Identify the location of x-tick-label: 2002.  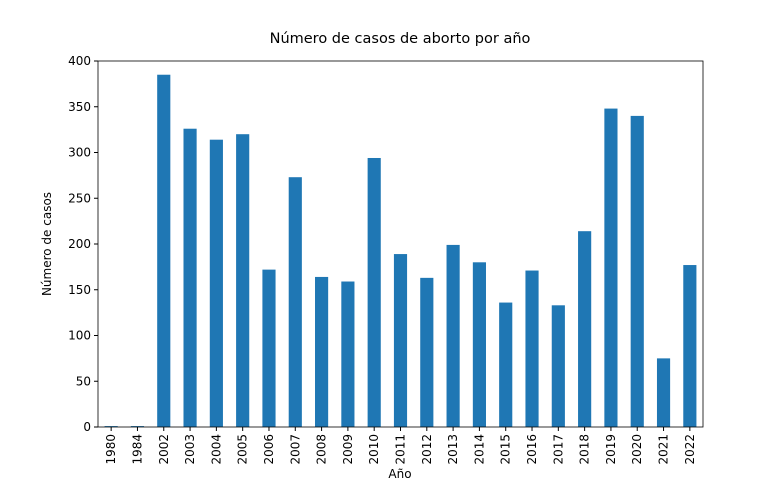
(164, 449).